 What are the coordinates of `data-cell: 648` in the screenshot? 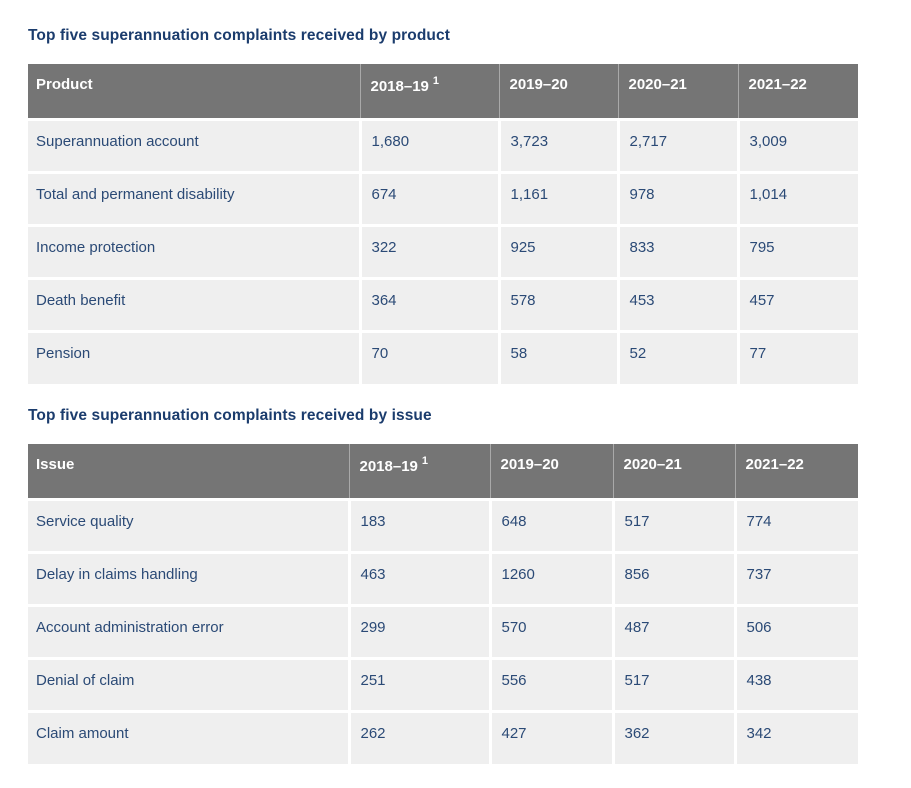 It's located at (552, 526).